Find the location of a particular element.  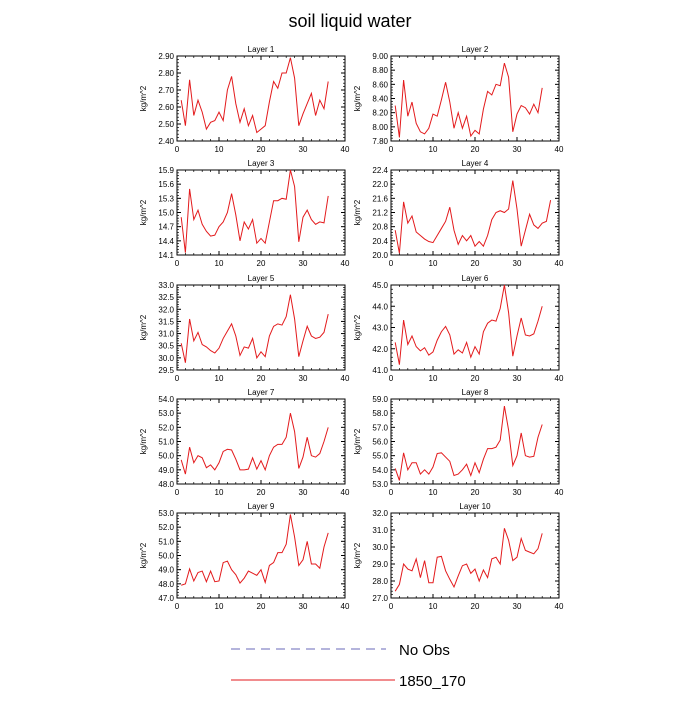

y-tick-label: 15.6 is located at coordinates (166, 184).